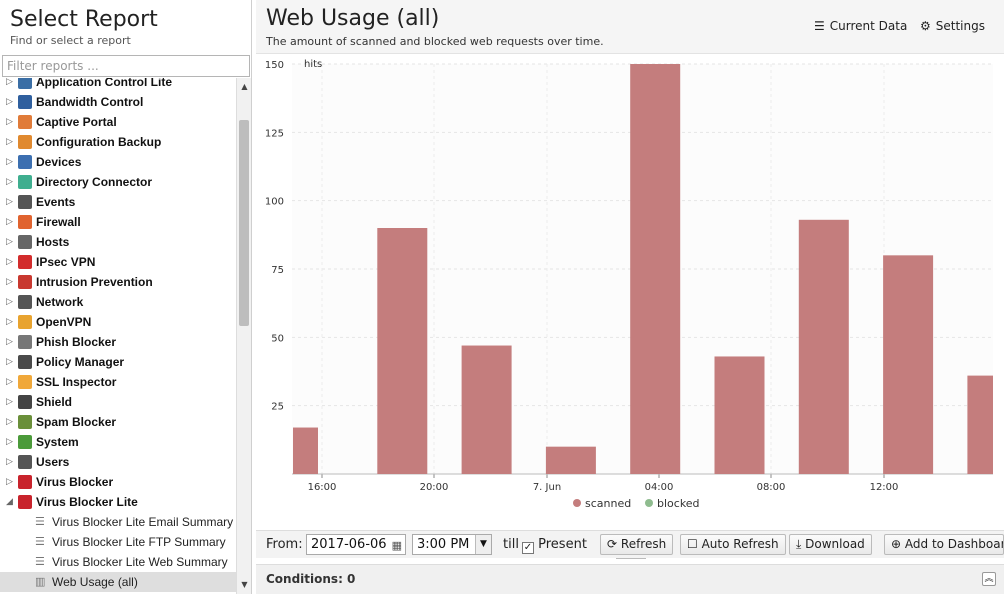 The image size is (1004, 594). Describe the element at coordinates (9, 502) in the screenshot. I see `expanded-arrow-icon: ◢` at that location.